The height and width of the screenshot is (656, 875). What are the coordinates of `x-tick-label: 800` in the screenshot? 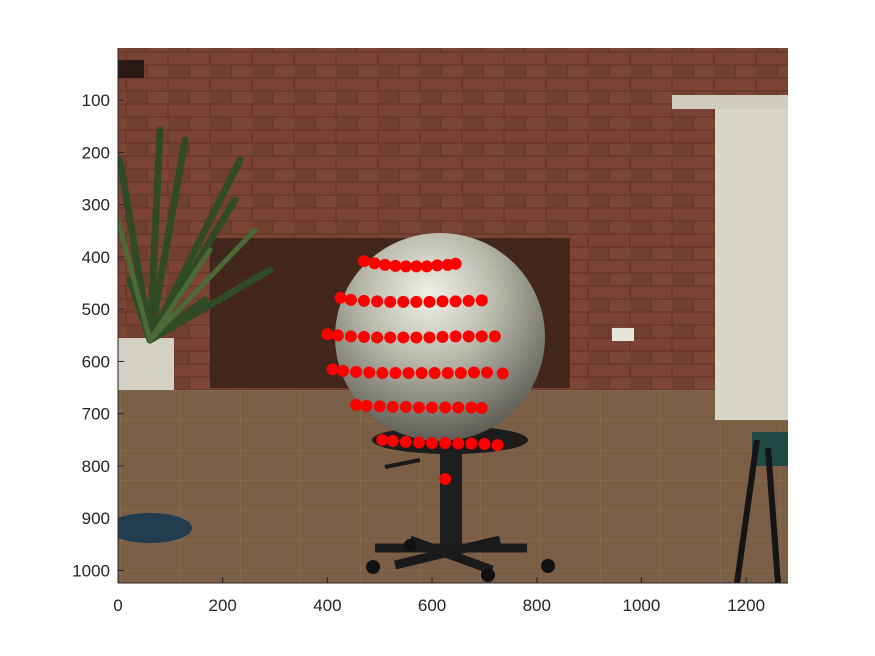 It's located at (537, 605).